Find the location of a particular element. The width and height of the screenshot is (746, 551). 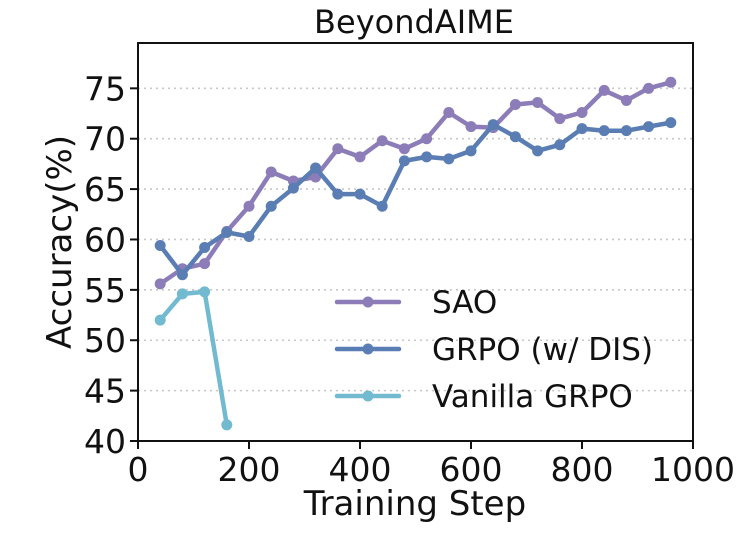

series-line is located at coordinates (193, 358).